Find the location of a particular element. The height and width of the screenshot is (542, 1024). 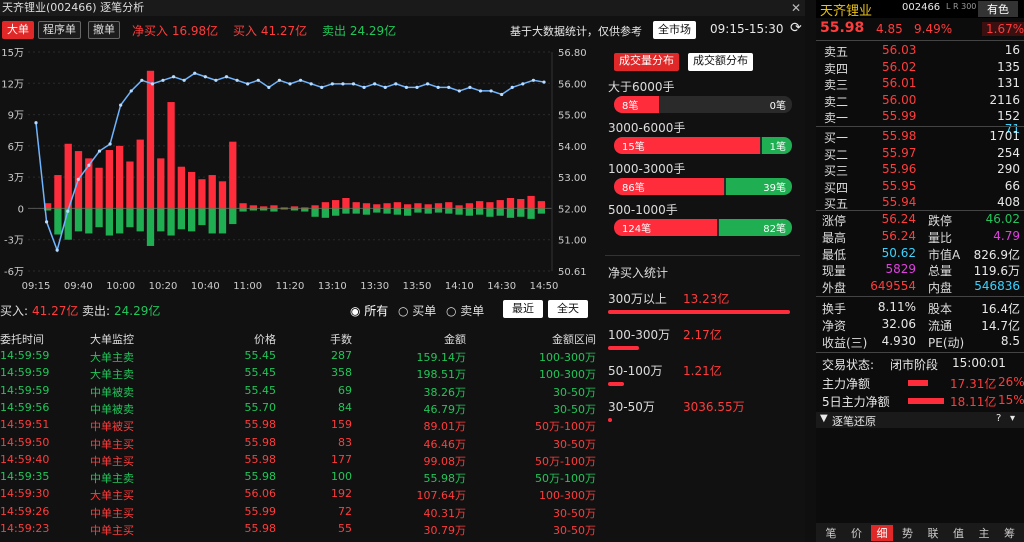

radio-all: ◉ 所有 is located at coordinates (369, 311).